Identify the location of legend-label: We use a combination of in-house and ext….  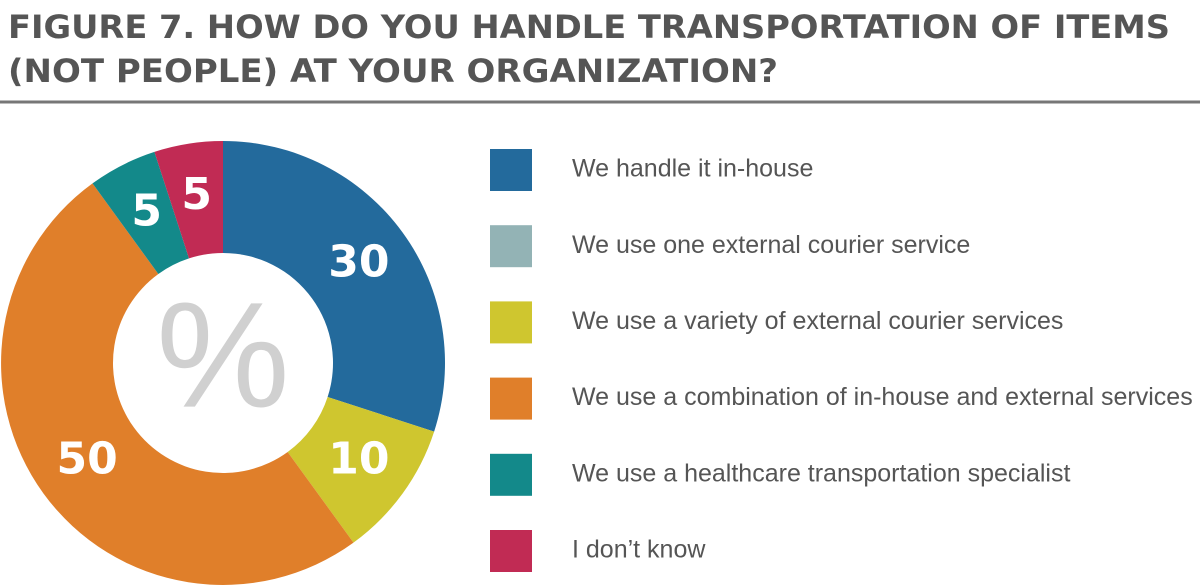
(882, 397).